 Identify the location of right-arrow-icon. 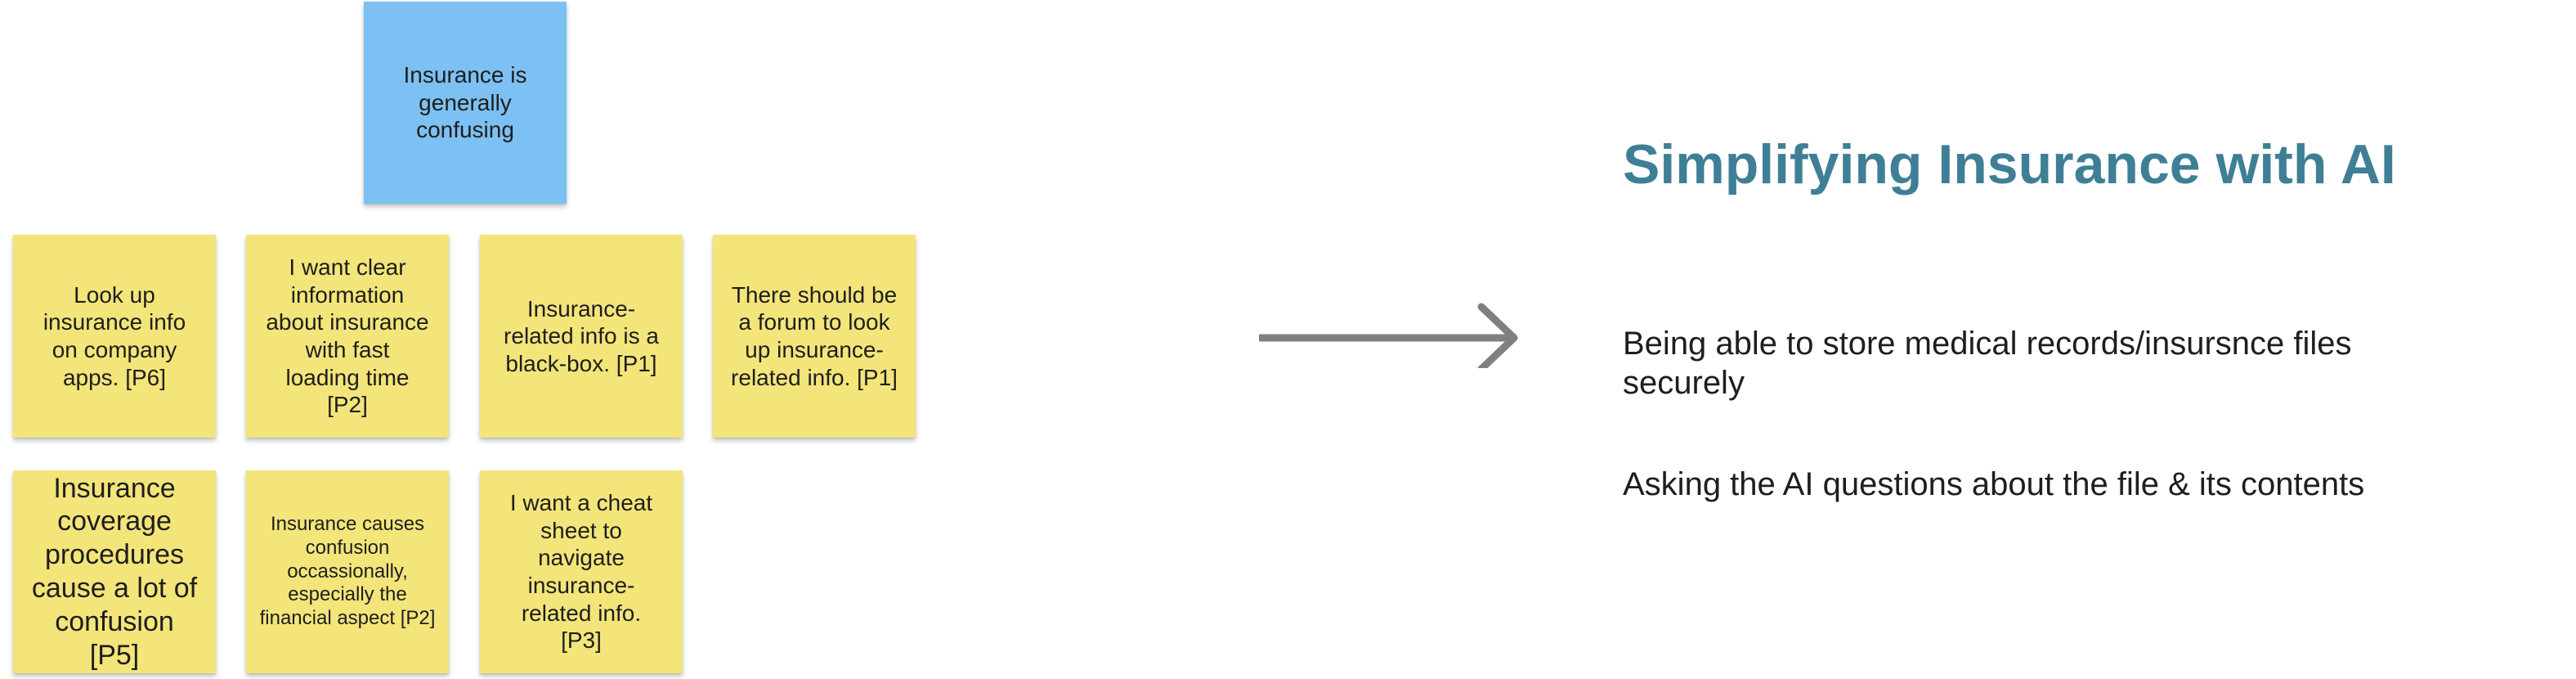
(1388, 336).